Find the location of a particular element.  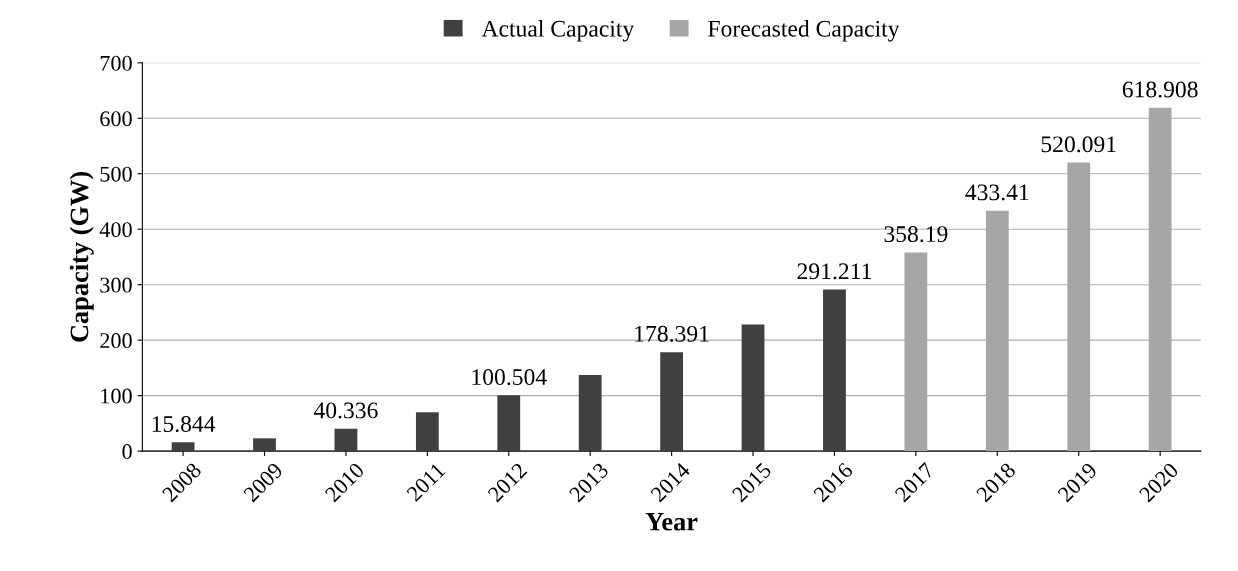

y-tick-label: 0 is located at coordinates (127, 452).